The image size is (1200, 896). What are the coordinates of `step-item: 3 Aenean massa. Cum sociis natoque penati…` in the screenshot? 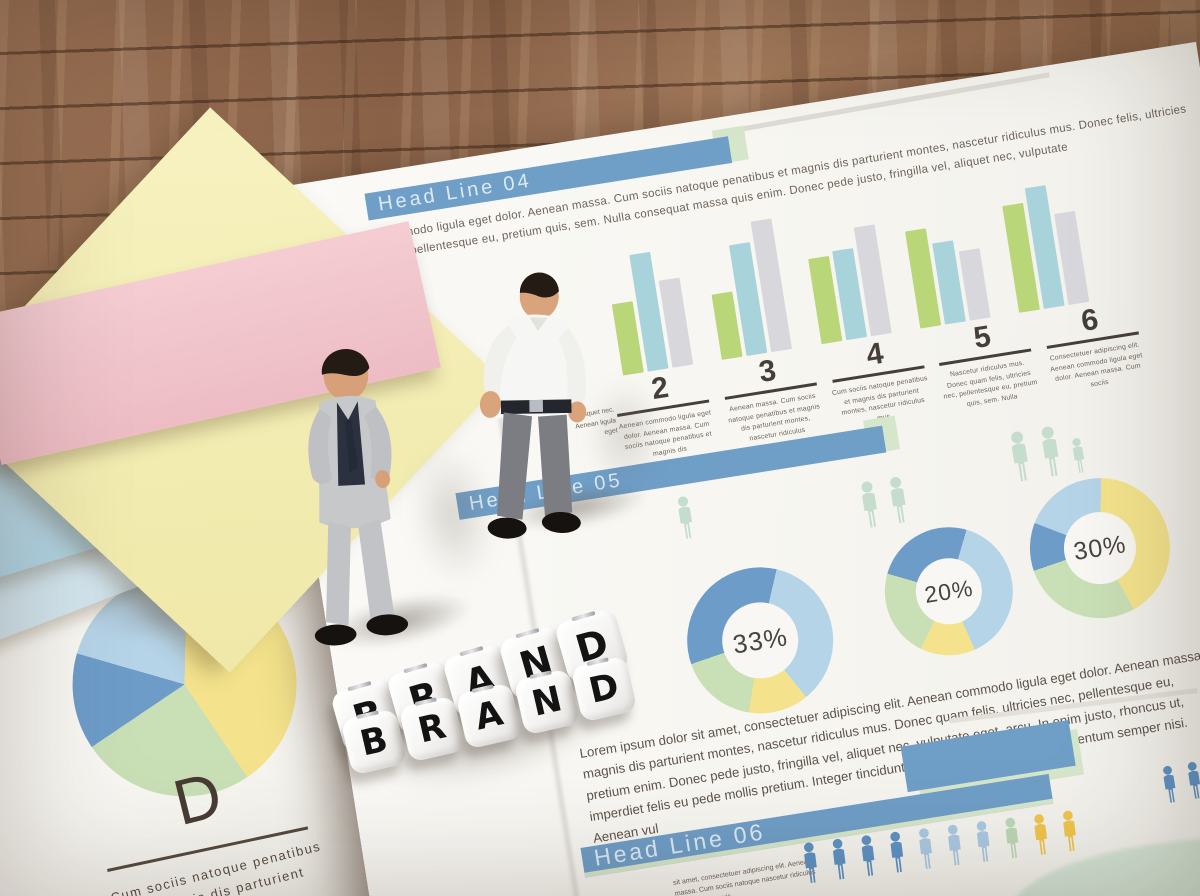 It's located at (771, 399).